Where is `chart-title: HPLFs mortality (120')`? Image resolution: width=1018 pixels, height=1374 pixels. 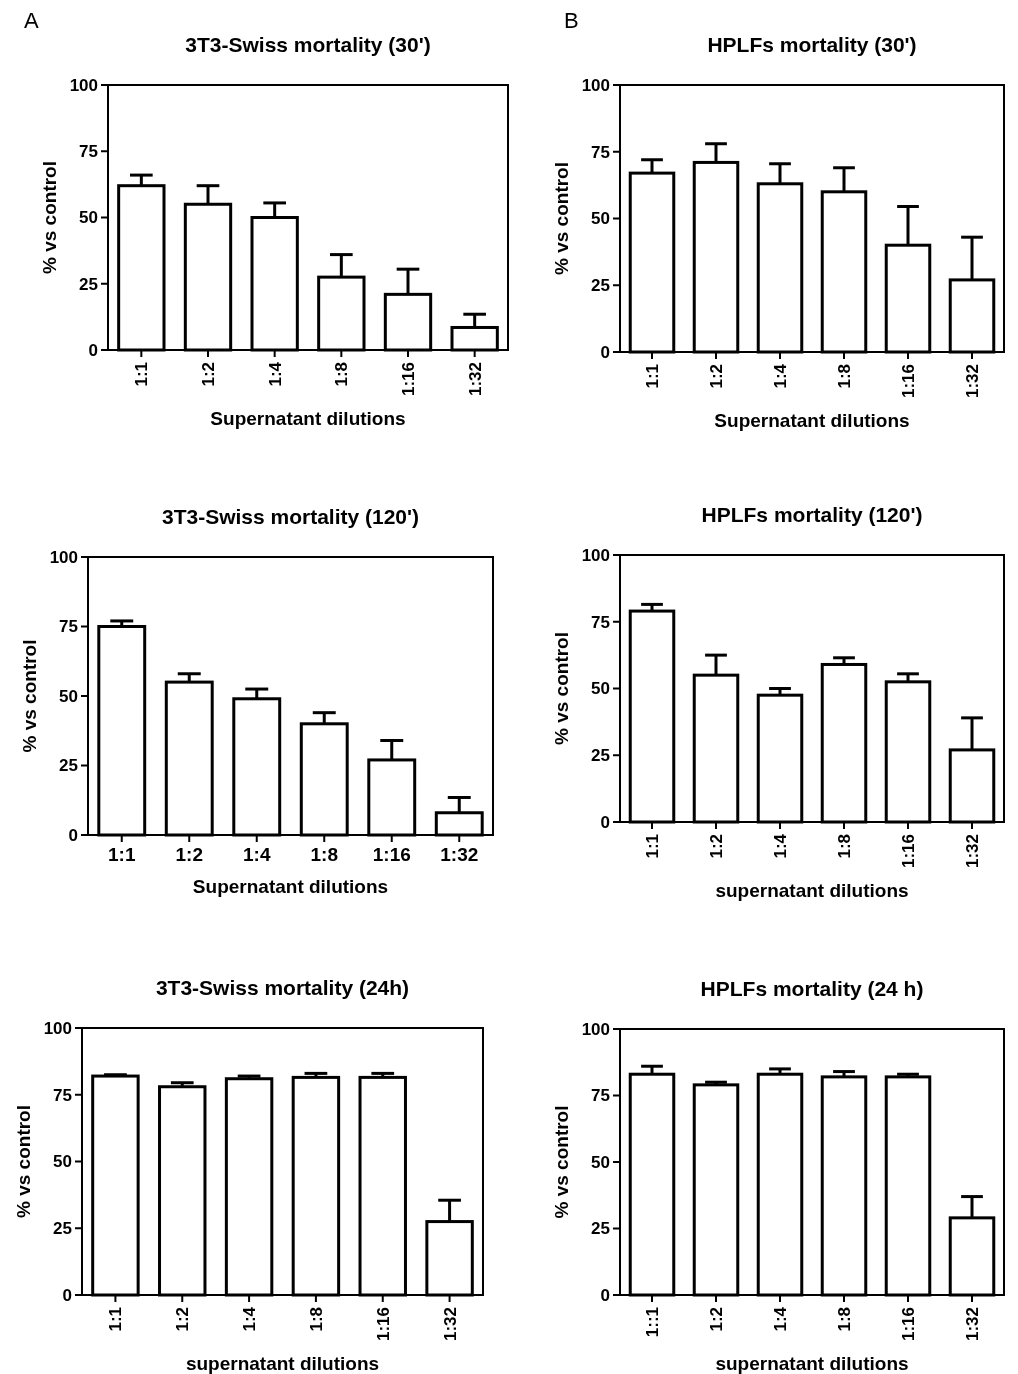
chart-title: HPLFs mortality (120') is located at coordinates (812, 514).